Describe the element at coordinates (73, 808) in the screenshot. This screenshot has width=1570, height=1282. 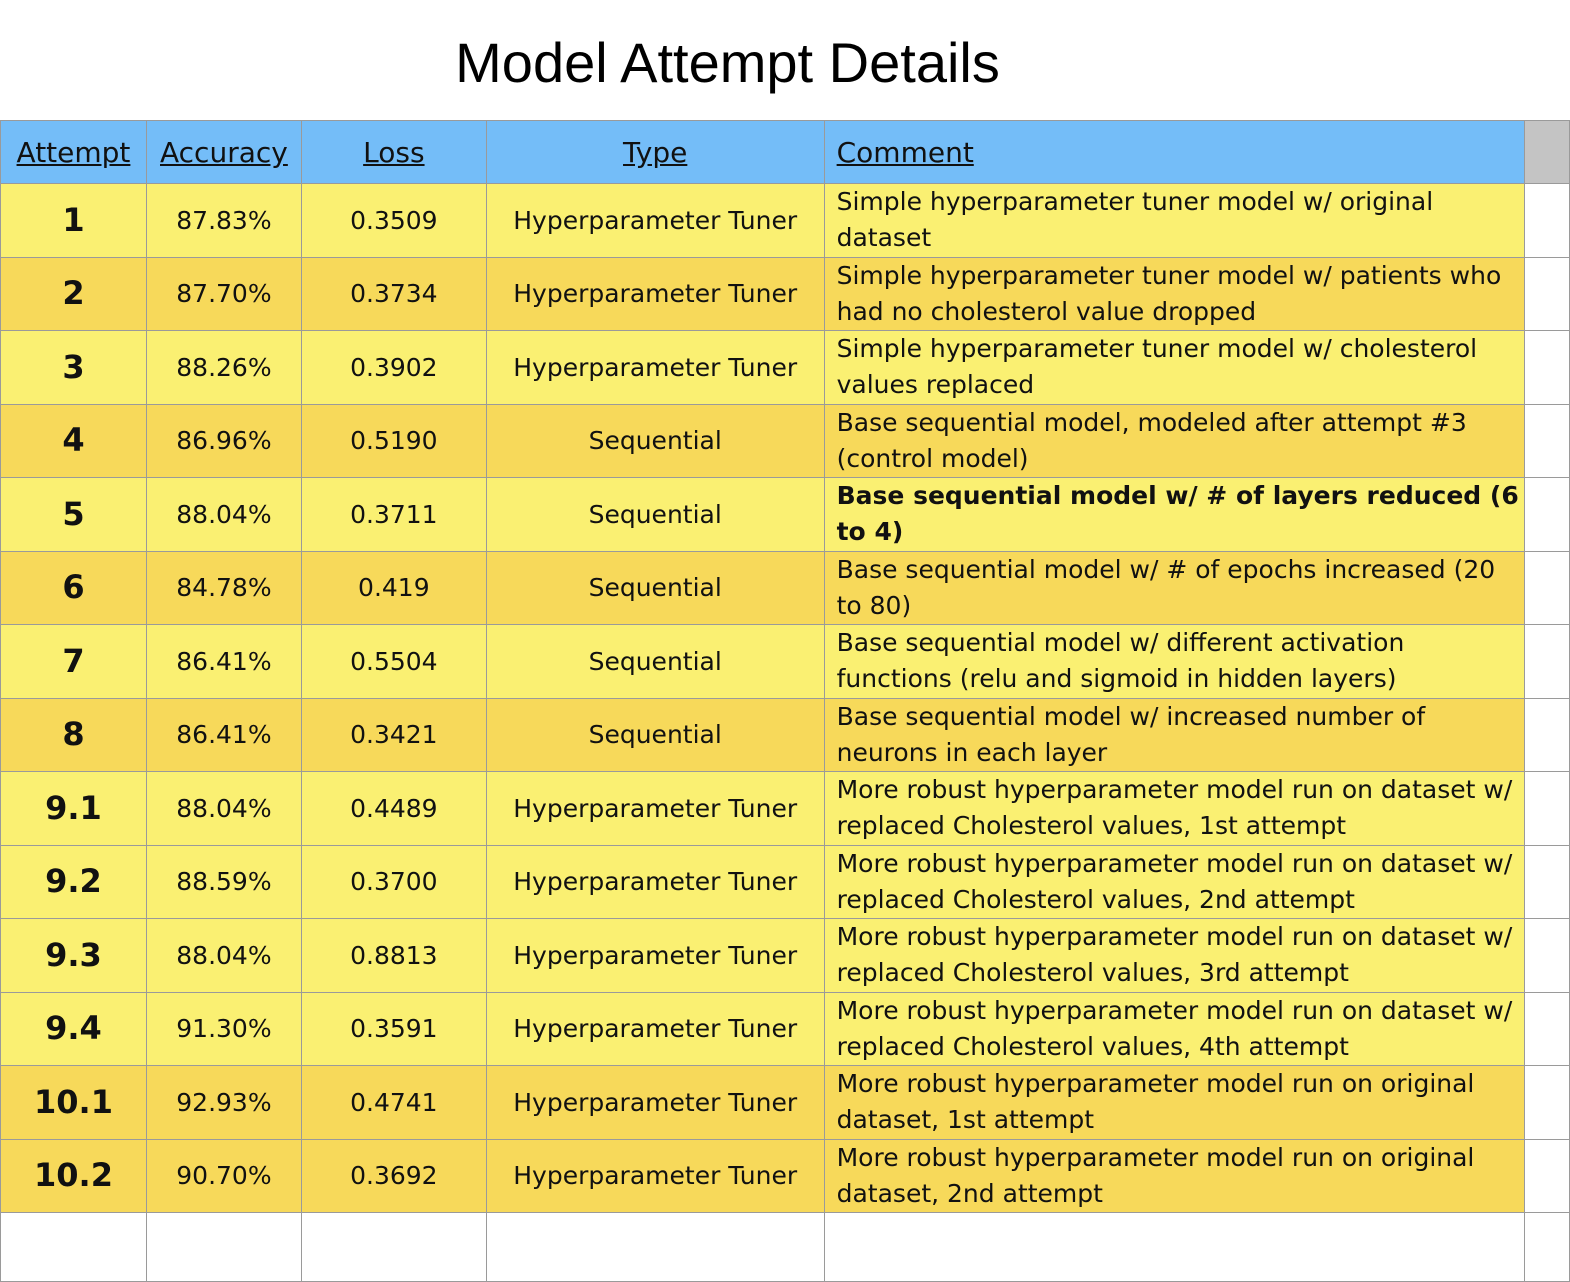
I see `cell-attempt: 9.1` at that location.